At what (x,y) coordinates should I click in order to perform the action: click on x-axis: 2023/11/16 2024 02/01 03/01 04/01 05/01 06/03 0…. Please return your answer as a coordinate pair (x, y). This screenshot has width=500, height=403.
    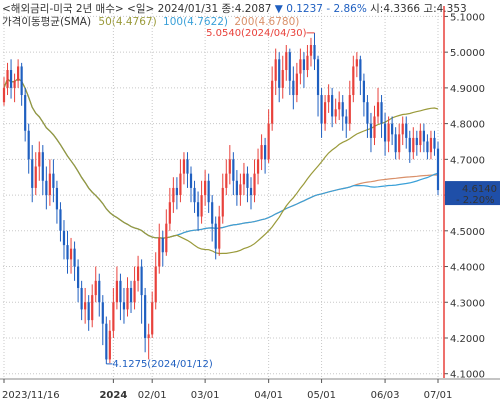
    Looking at the image, I should click on (250, 389).